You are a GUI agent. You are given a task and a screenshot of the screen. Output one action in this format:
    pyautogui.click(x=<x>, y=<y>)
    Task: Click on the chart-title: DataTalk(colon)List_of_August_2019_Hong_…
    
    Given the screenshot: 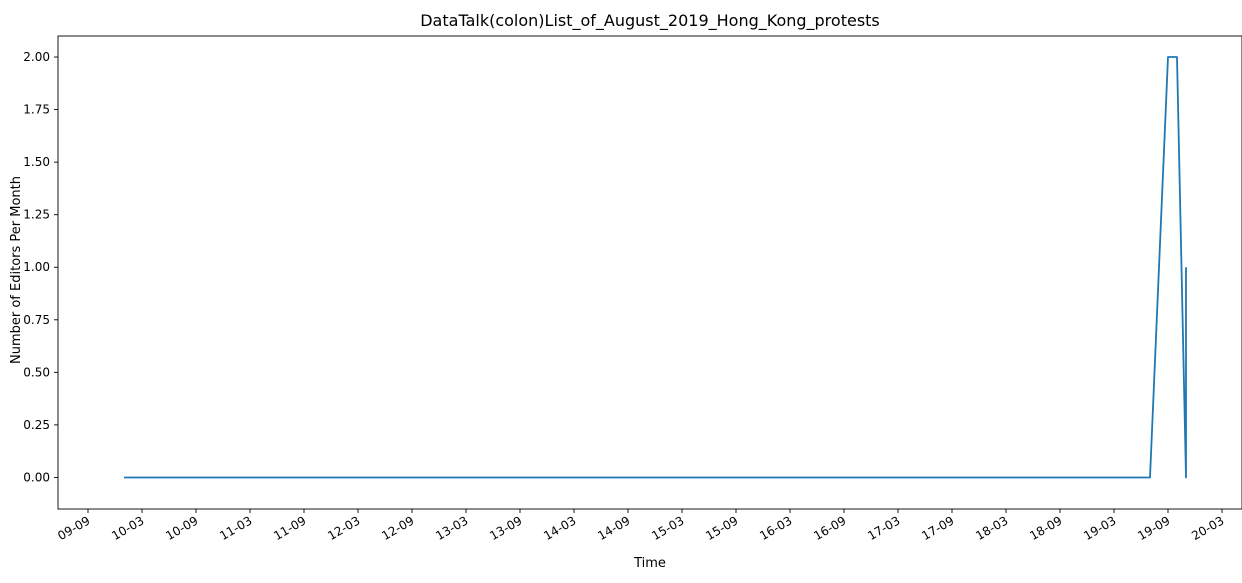 What is the action you would take?
    pyautogui.click(x=650, y=21)
    